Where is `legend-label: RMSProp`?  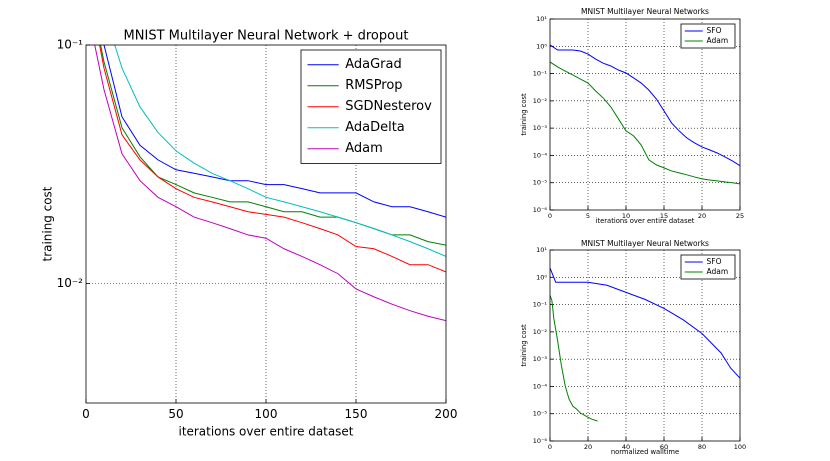 legend-label: RMSProp is located at coordinates (373, 85).